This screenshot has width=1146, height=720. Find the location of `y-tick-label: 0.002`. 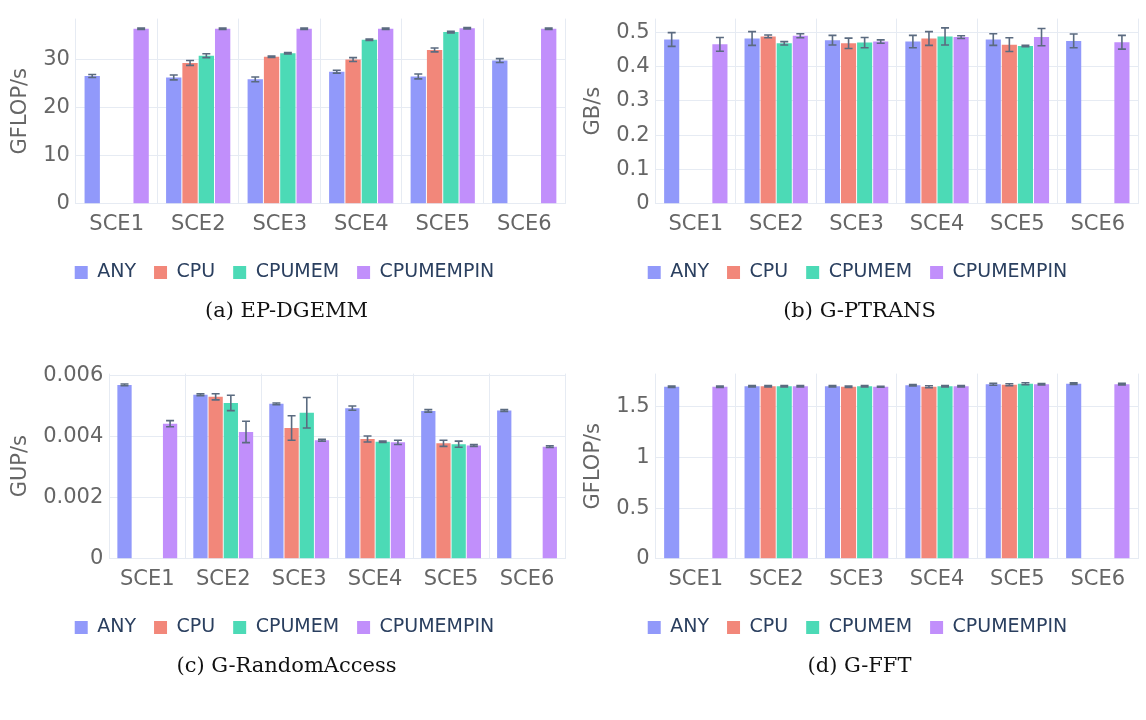

y-tick-label: 0.002 is located at coordinates (73, 496).